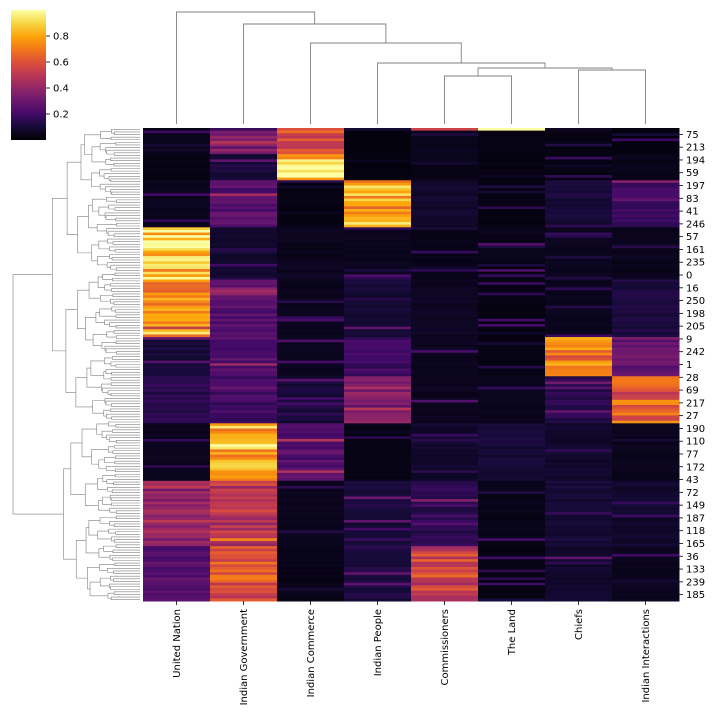 The height and width of the screenshot is (716, 712). Describe the element at coordinates (695, 506) in the screenshot. I see `row-tick-label: 149` at that location.